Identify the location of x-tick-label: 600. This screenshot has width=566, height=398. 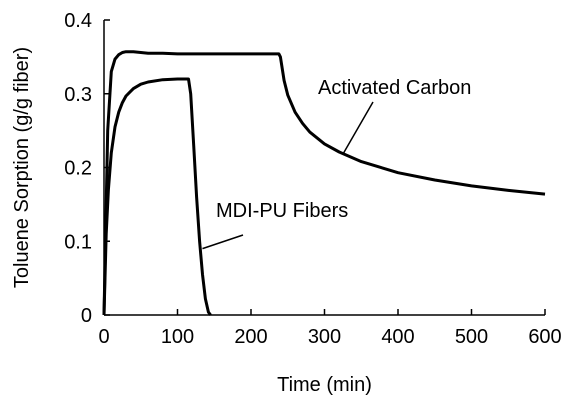
(544, 337).